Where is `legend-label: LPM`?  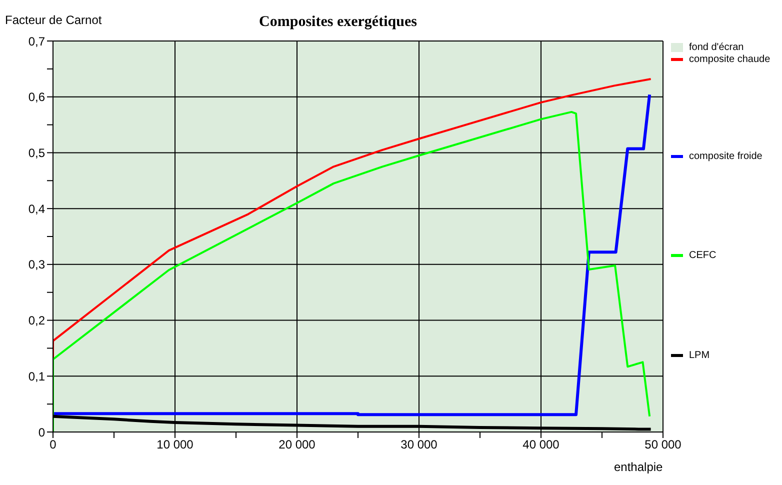
legend-label: LPM is located at coordinates (699, 355).